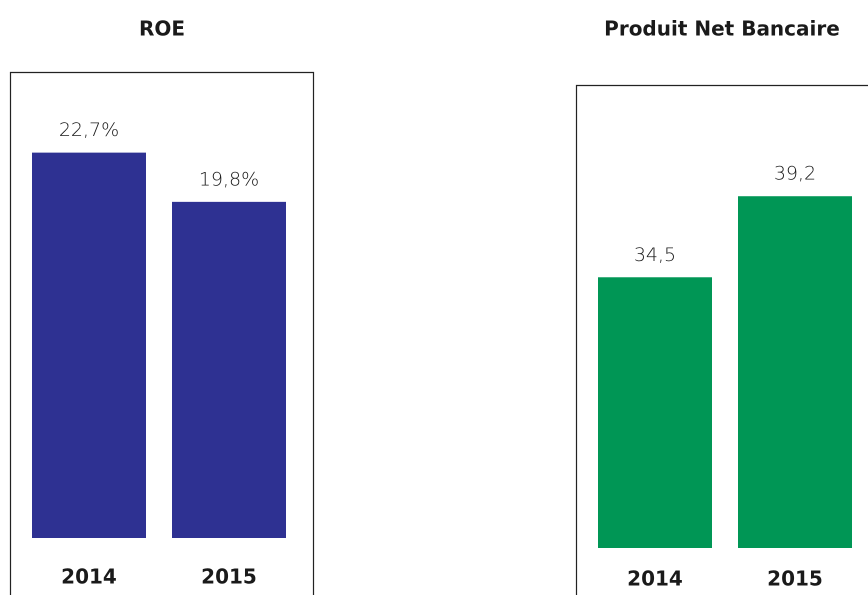 The image size is (868, 595). Describe the element at coordinates (229, 179) in the screenshot. I see `value-label: 19,8%` at that location.